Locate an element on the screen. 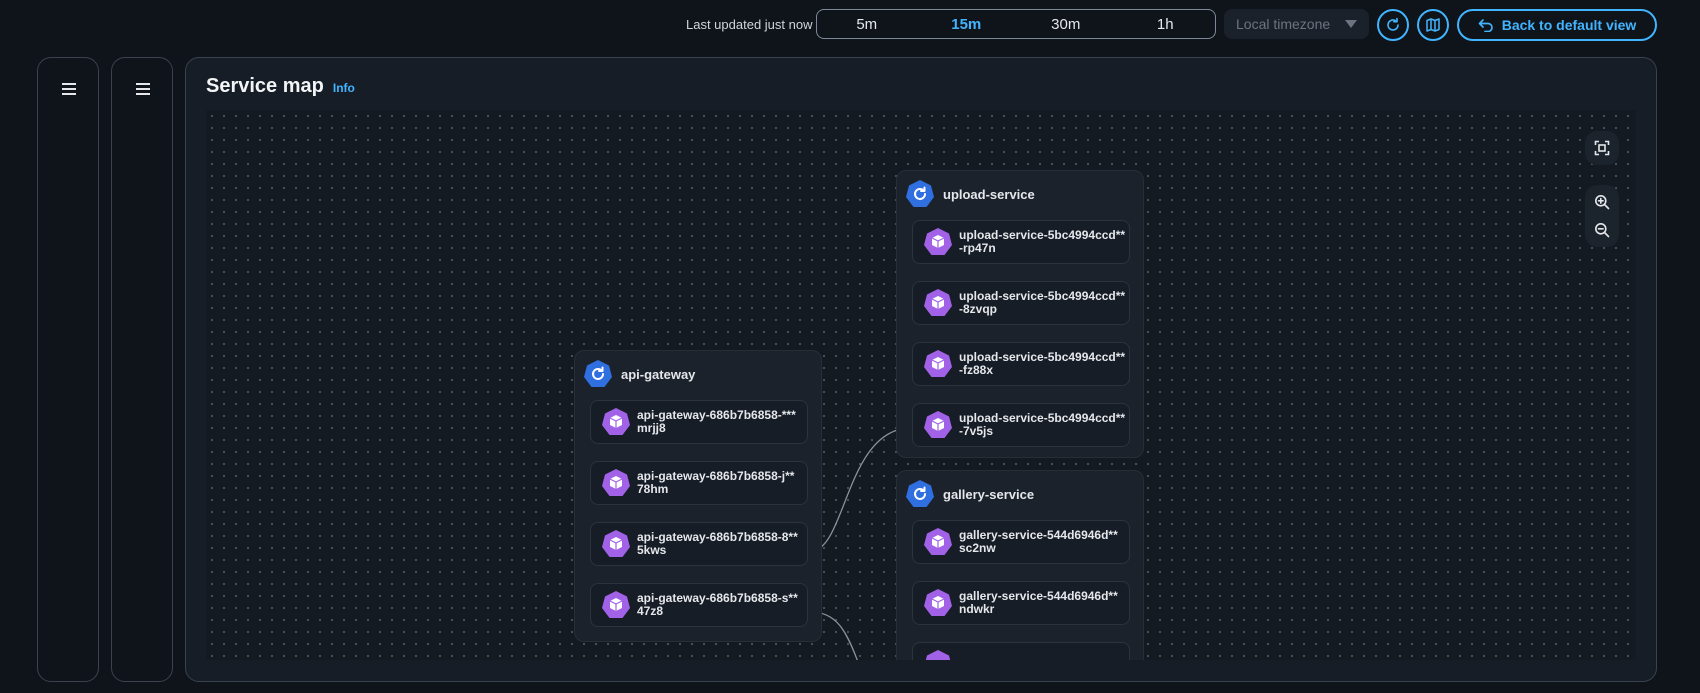 The width and height of the screenshot is (1700, 693). pod-node: api-gateway-686b7b6858-*** mrjj8 is located at coordinates (699, 422).